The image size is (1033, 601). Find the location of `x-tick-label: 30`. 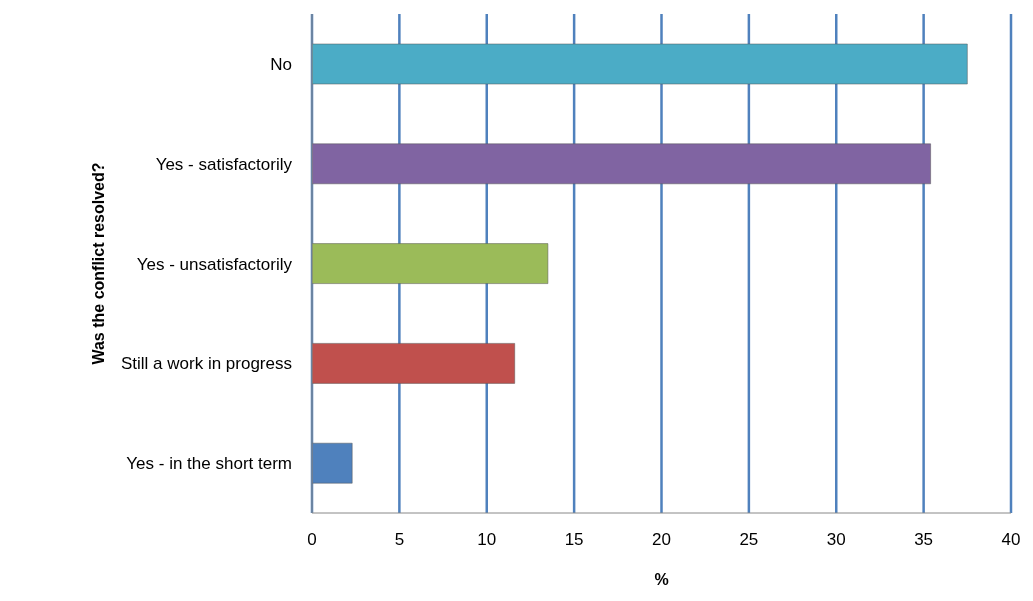

x-tick-label: 30 is located at coordinates (836, 540).